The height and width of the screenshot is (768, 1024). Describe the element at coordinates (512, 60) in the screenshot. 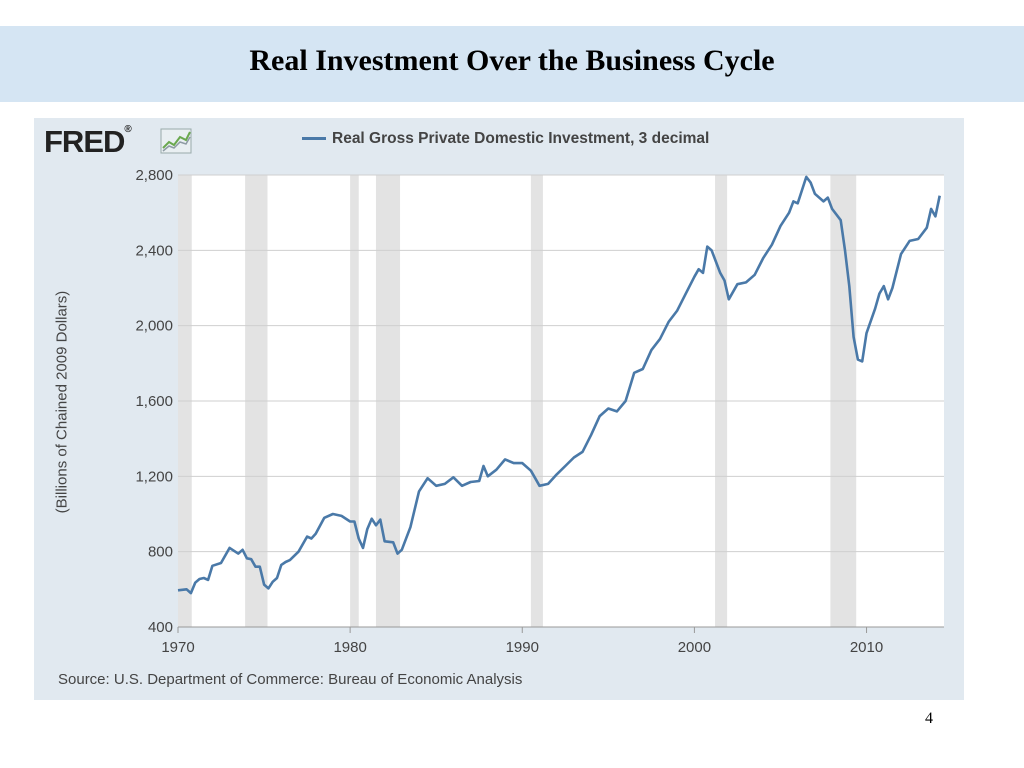

I see `slide-title: Real Investment Over the Business Cycle` at that location.